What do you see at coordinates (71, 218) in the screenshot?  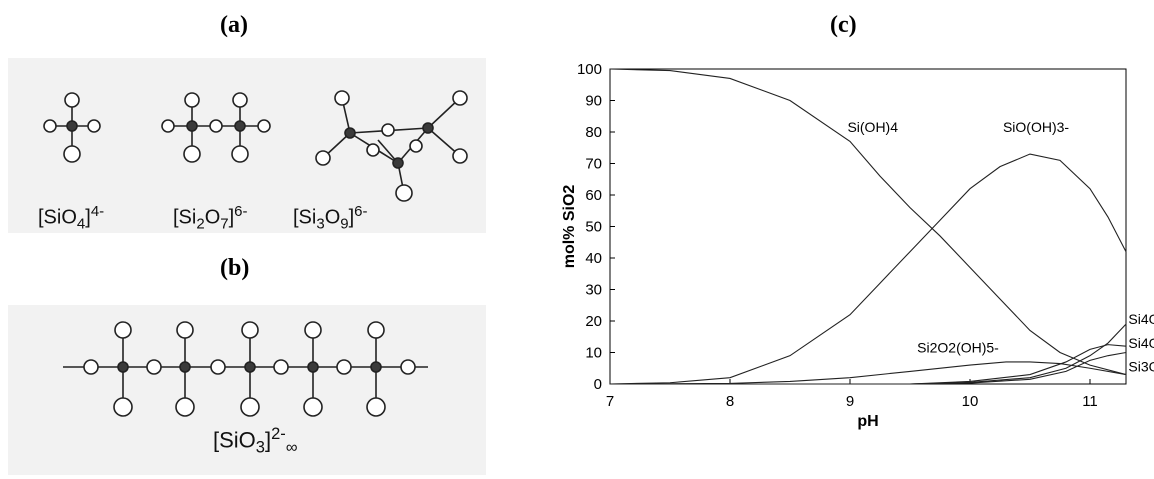 I see `sio4-formula: [SiO4]4-` at bounding box center [71, 218].